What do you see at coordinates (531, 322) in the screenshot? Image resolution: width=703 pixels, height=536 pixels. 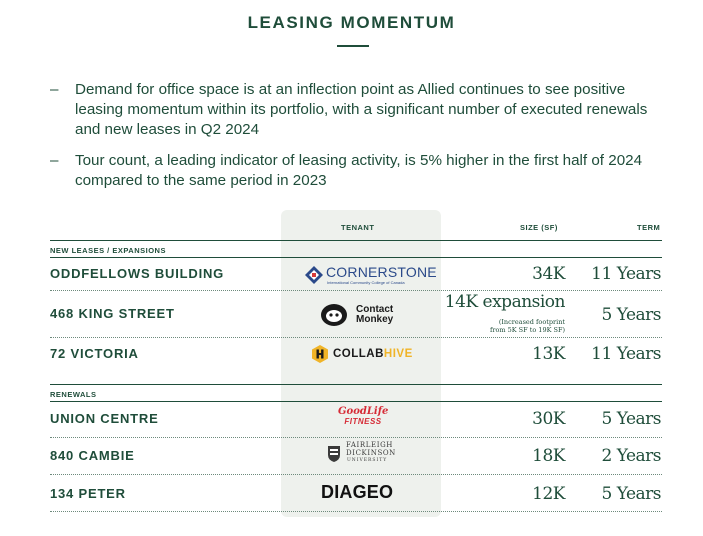 I see `size-note-line1: (Increased footprint` at bounding box center [531, 322].